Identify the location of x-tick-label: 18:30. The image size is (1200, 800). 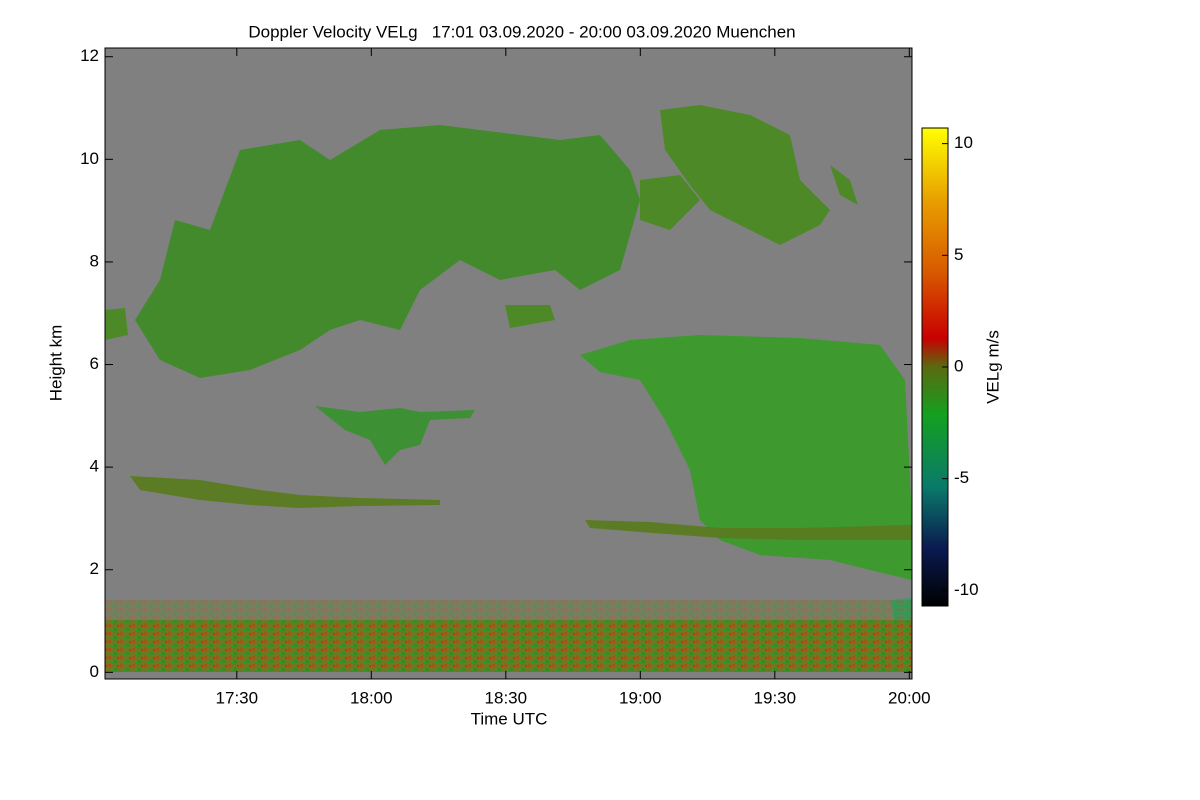
(506, 697).